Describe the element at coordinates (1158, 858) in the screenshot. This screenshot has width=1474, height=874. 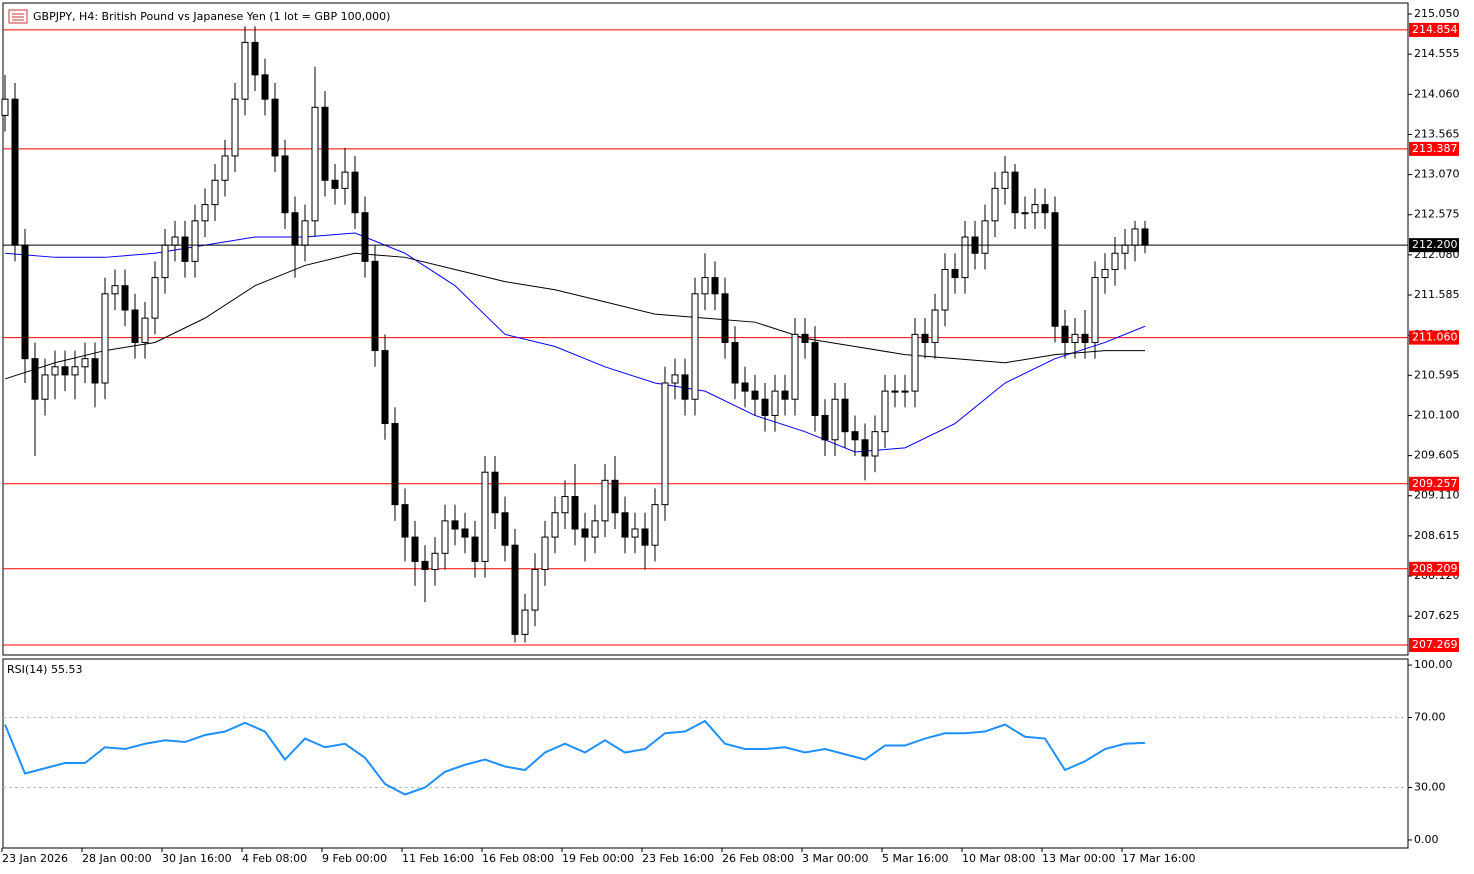
I see `x-tick-label: 17 Mar 16:00` at that location.